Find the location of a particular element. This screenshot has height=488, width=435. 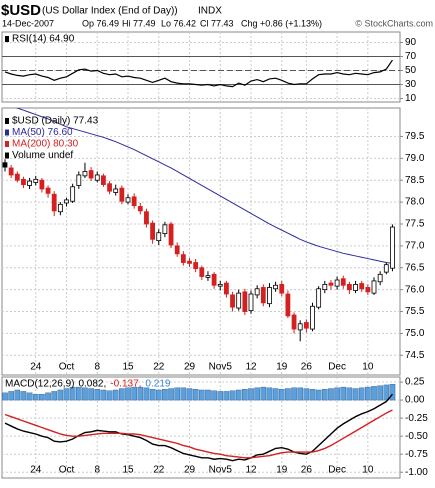

x-tick-label: 26 is located at coordinates (307, 367).